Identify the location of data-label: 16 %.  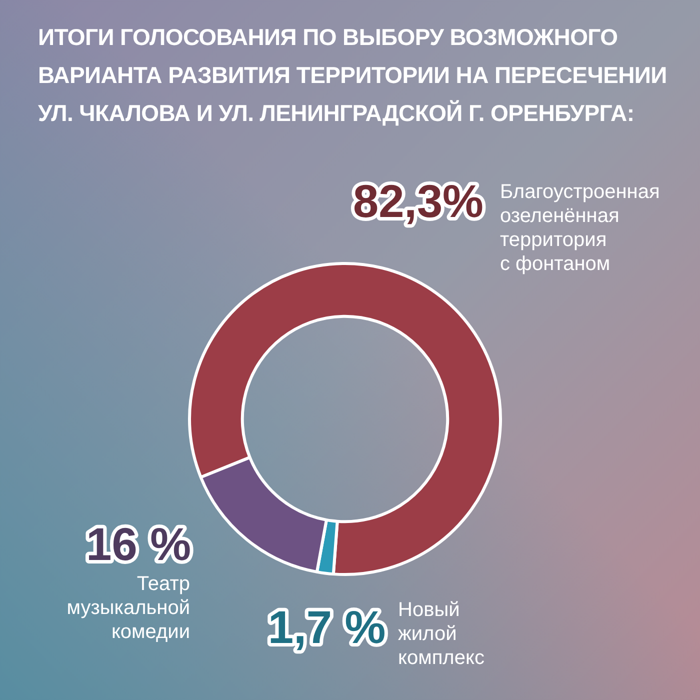
(138, 544).